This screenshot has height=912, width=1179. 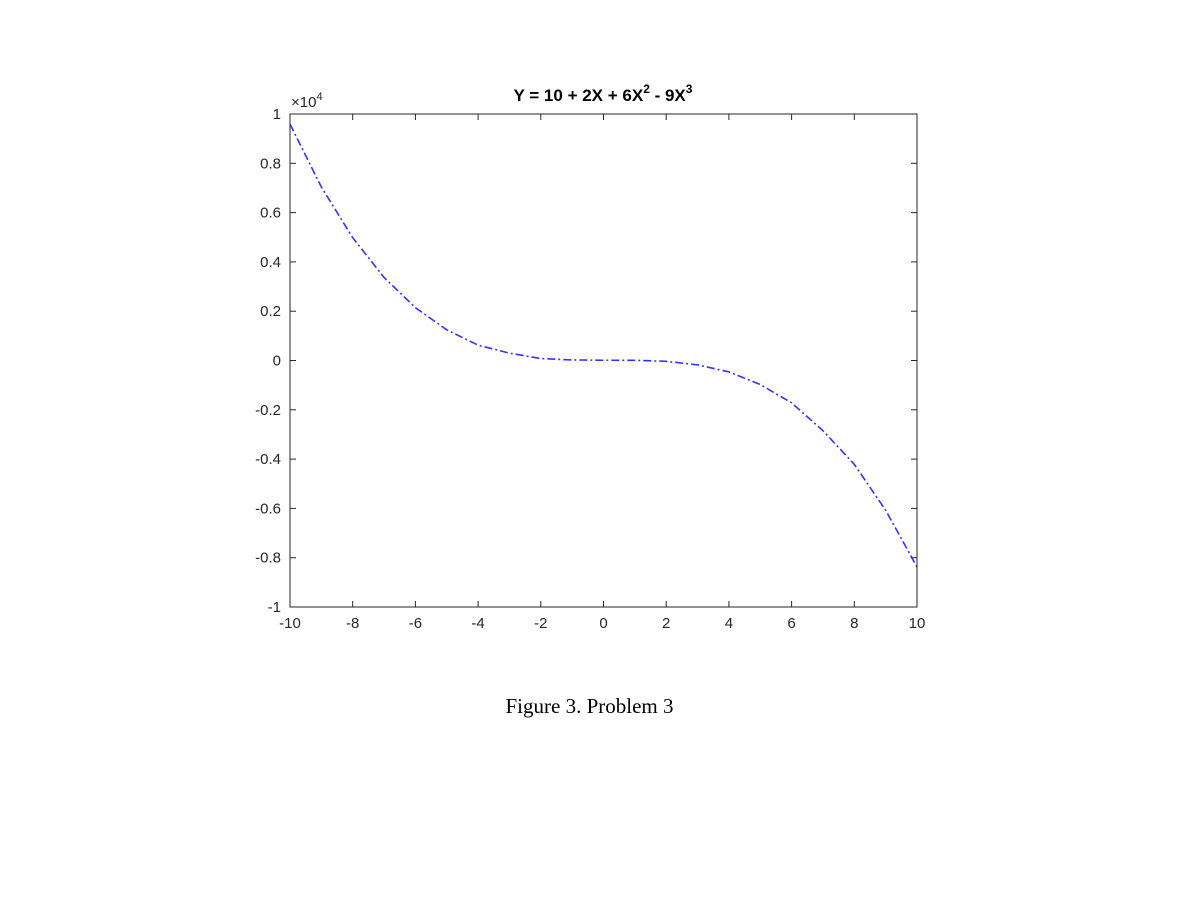 I want to click on x-tick-label: 0, so click(x=603, y=623).